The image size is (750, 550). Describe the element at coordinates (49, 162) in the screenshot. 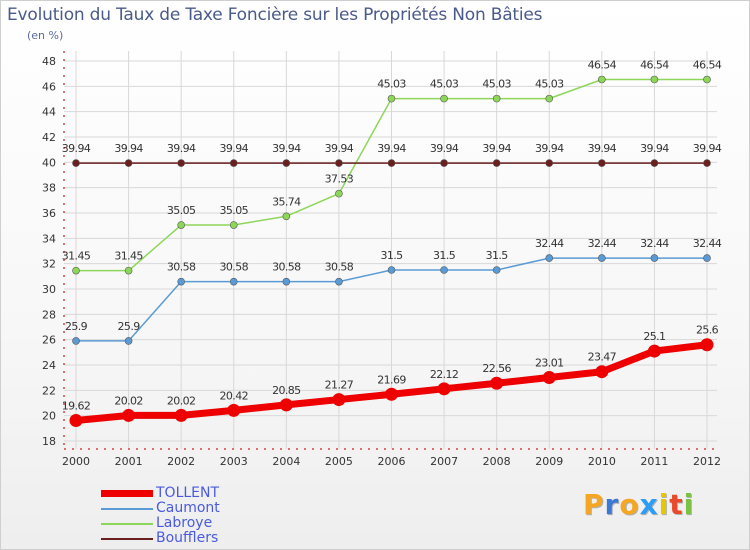

I see `y-tick-label: 40` at that location.